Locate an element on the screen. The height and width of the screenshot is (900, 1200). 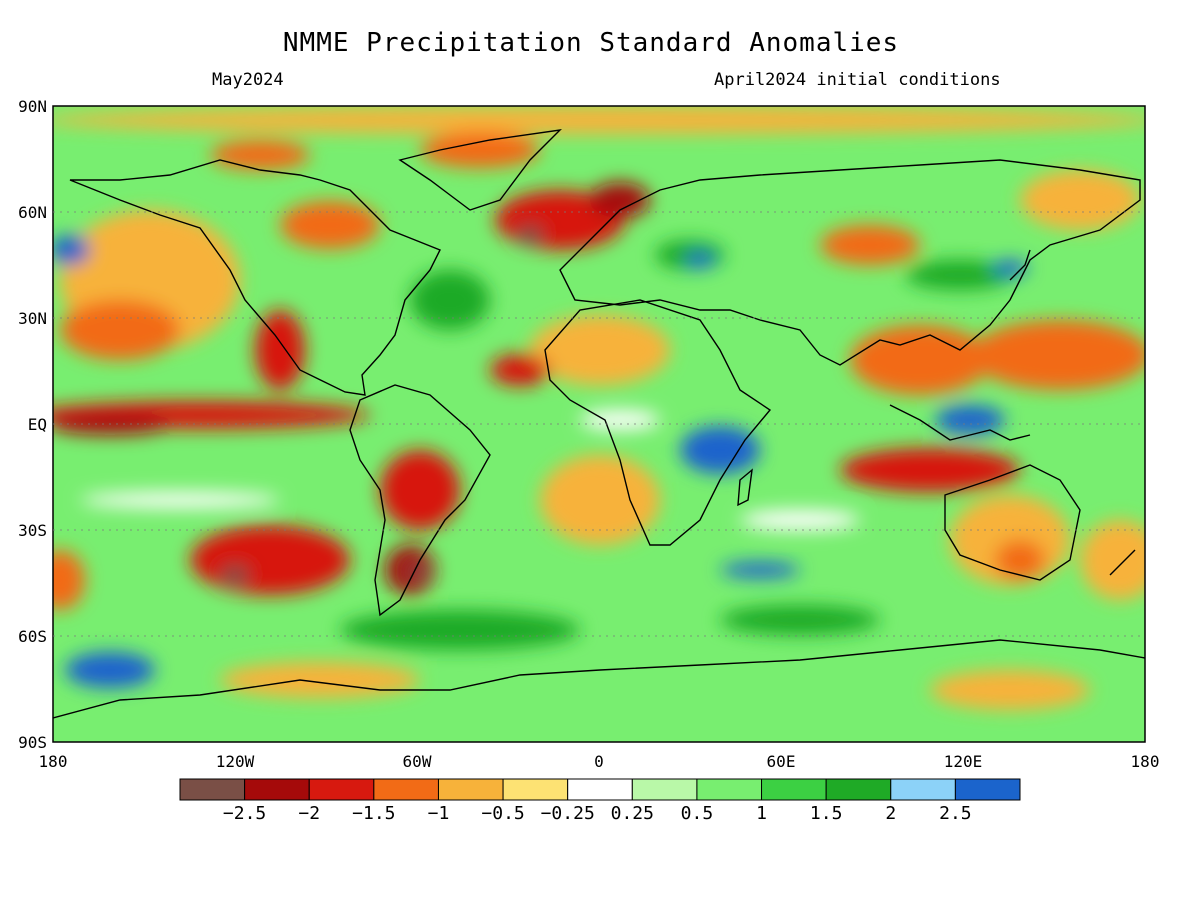
colorbar-label: −2.5 is located at coordinates (244, 813).